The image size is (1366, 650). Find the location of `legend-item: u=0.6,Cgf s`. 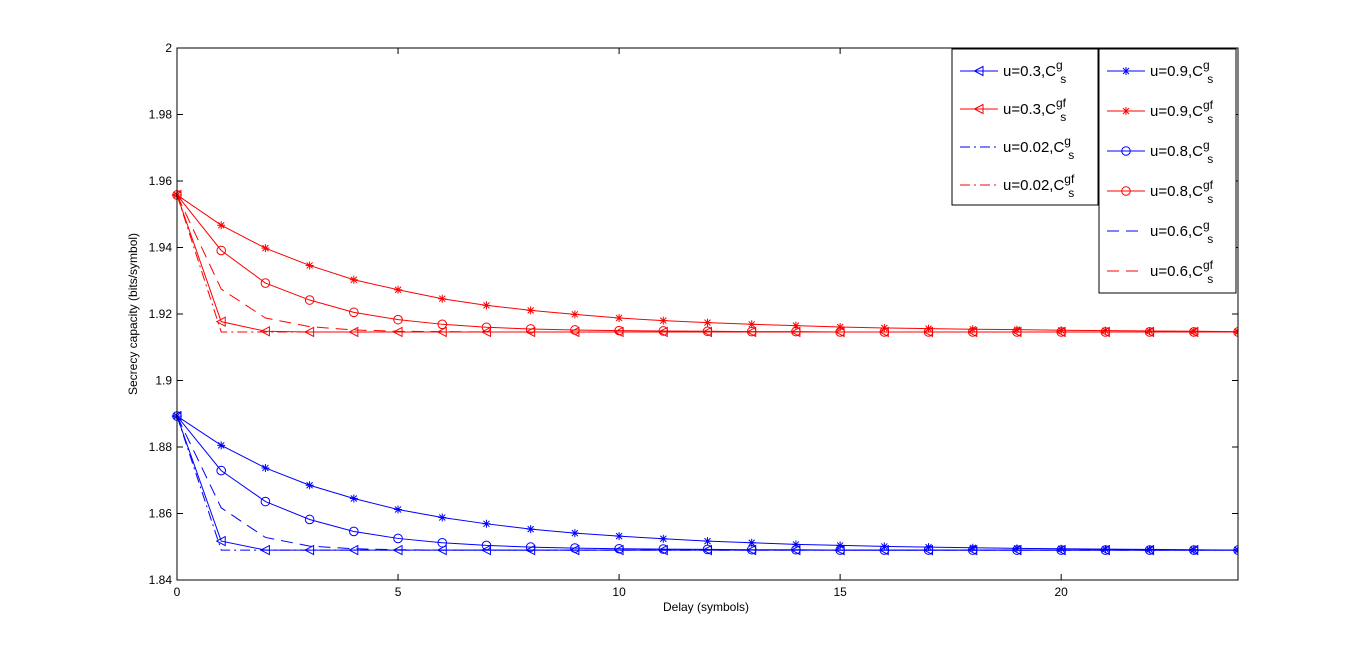

legend-item: u=0.6,Cgf s is located at coordinates (1160, 272).